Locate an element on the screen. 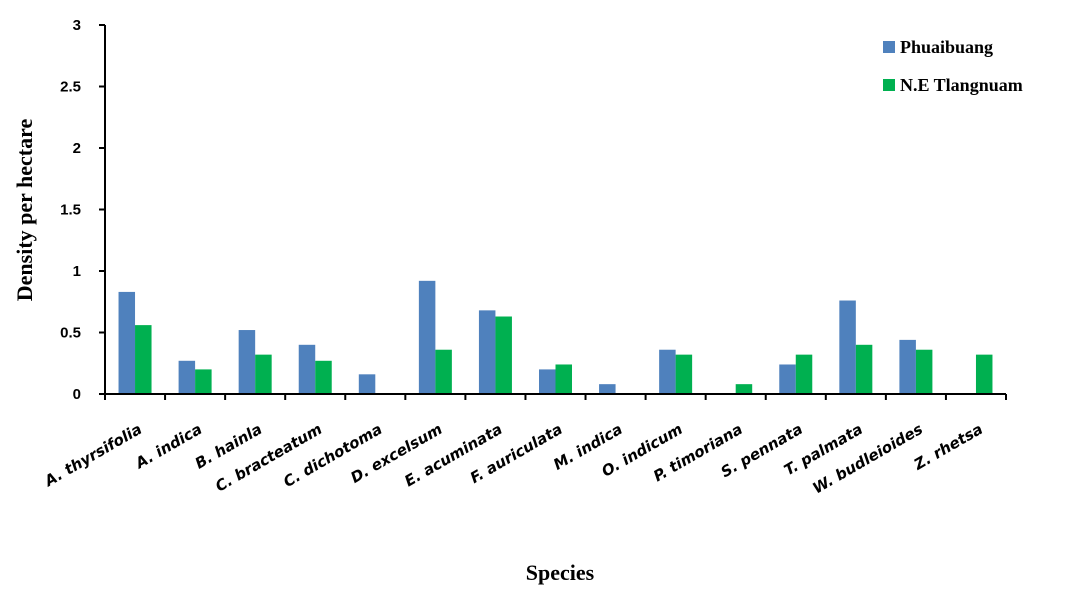  y-tick-label: 3 is located at coordinates (77, 25).